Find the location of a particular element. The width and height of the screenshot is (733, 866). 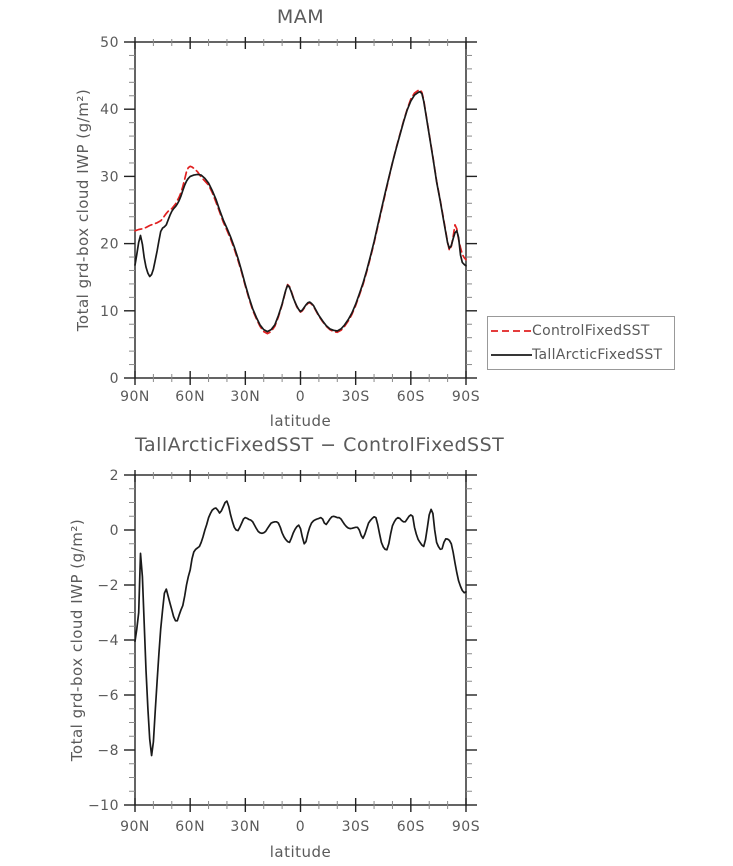

y-tick-label: 40 is located at coordinates (109, 110).